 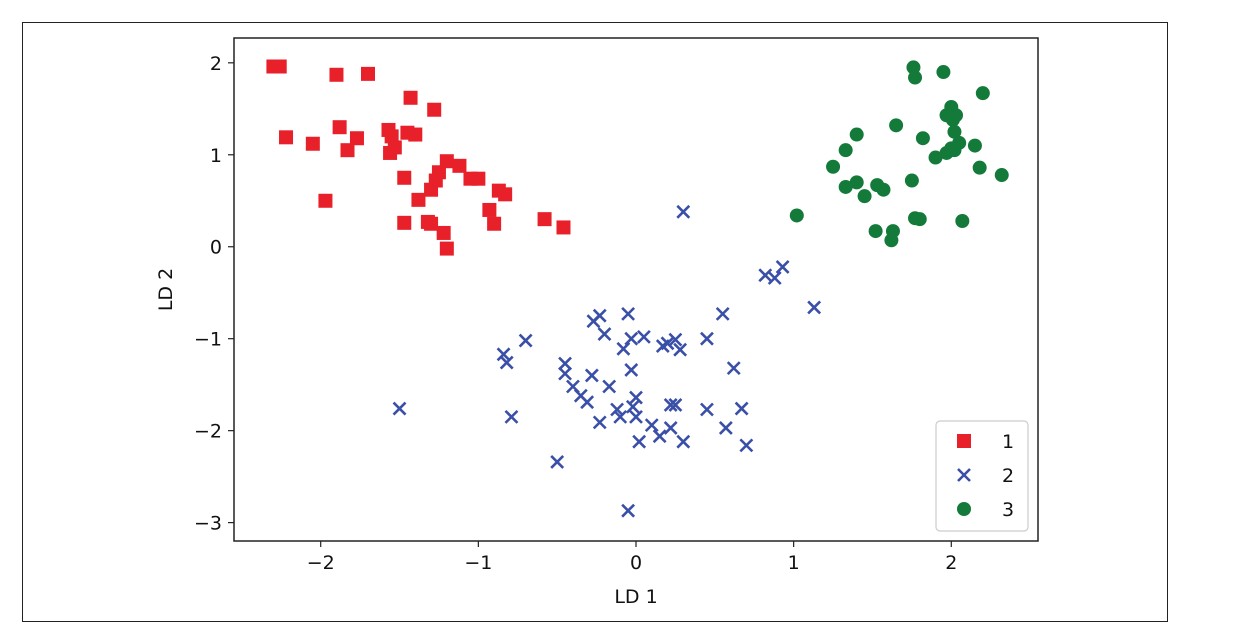 What do you see at coordinates (794, 563) in the screenshot?
I see `x-tick-label: 1` at bounding box center [794, 563].